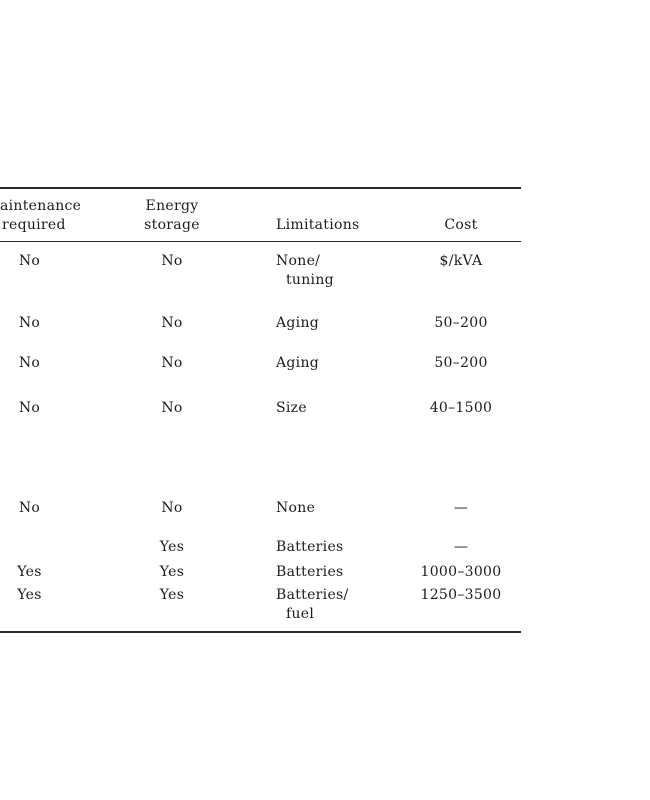  I want to click on header-energy-line2: storage, so click(172, 225).